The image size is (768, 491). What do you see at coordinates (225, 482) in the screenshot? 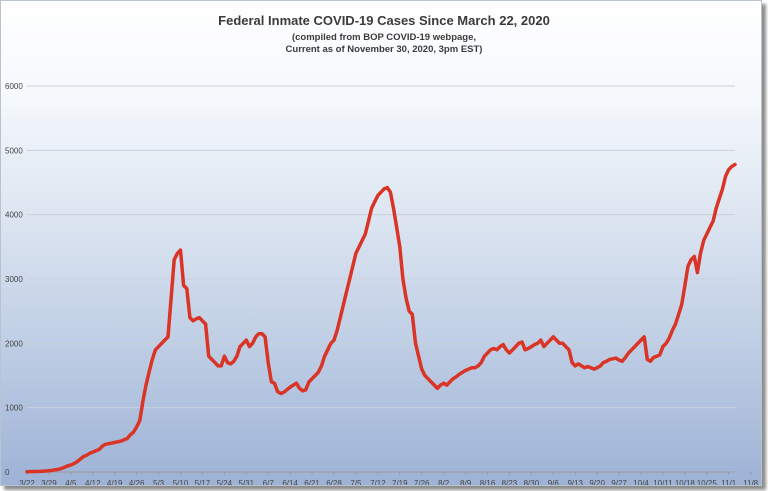
I see `x-tick-label: 5/24` at bounding box center [225, 482].